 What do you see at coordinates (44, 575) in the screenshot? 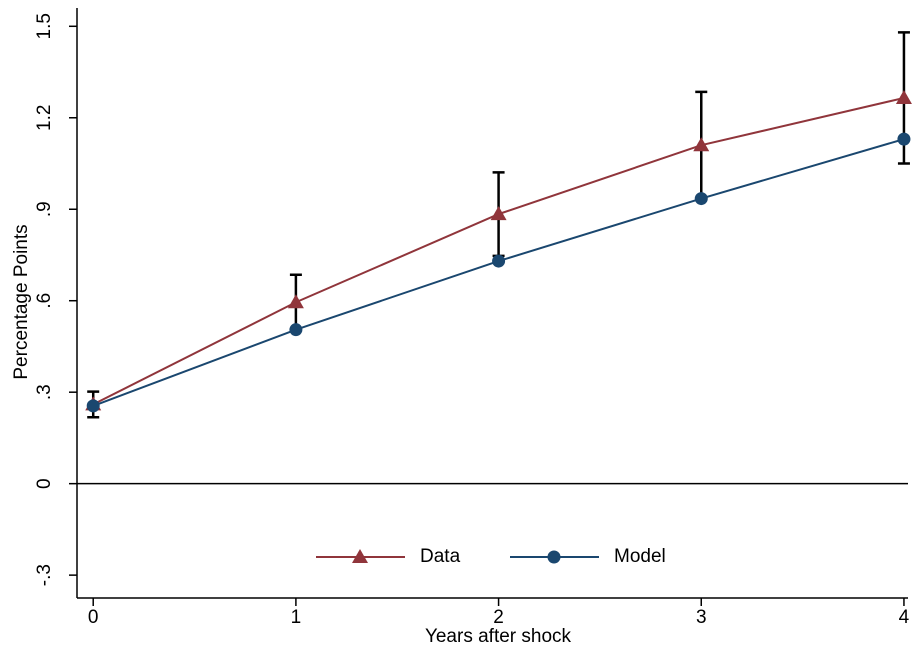
I see `y-tick-label: -.3` at bounding box center [44, 575].